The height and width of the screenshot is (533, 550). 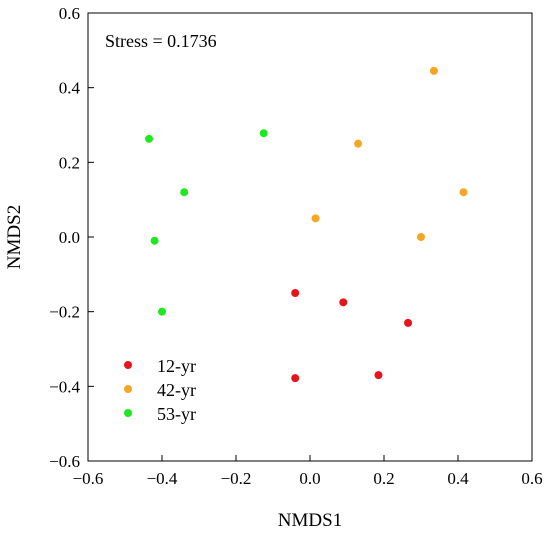 What do you see at coordinates (309, 478) in the screenshot?
I see `x-tick-label: 0.0` at bounding box center [309, 478].